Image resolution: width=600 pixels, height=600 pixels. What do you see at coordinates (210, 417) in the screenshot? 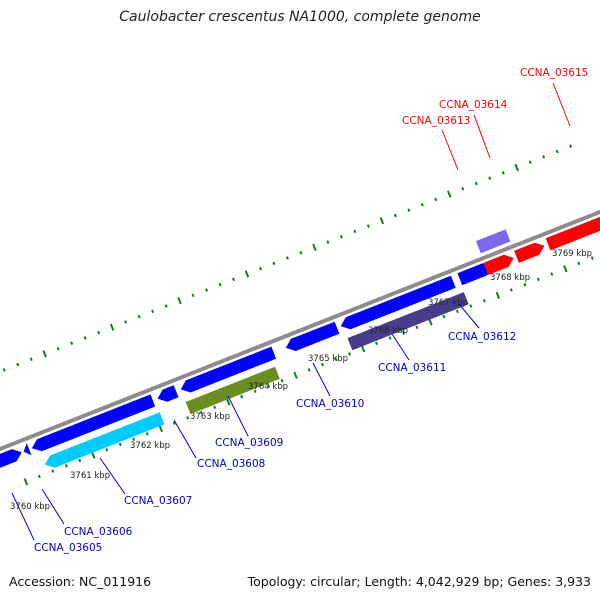
I see `kbp-label: 3763 kbp` at bounding box center [210, 417].